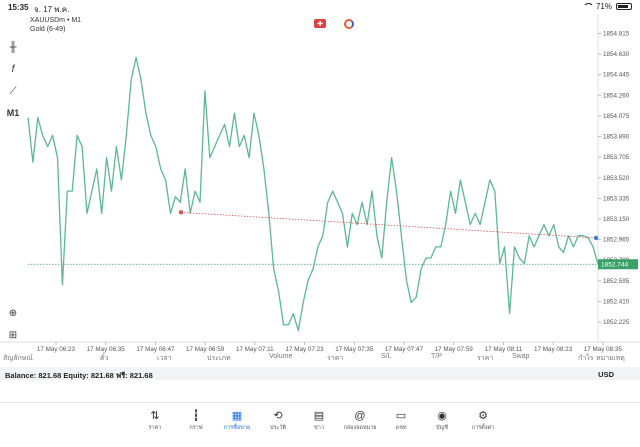 Image resolution: width=640 pixels, height=447 pixels. I want to click on nav-item-3: ⟲ ประวัติ, so click(278, 420).